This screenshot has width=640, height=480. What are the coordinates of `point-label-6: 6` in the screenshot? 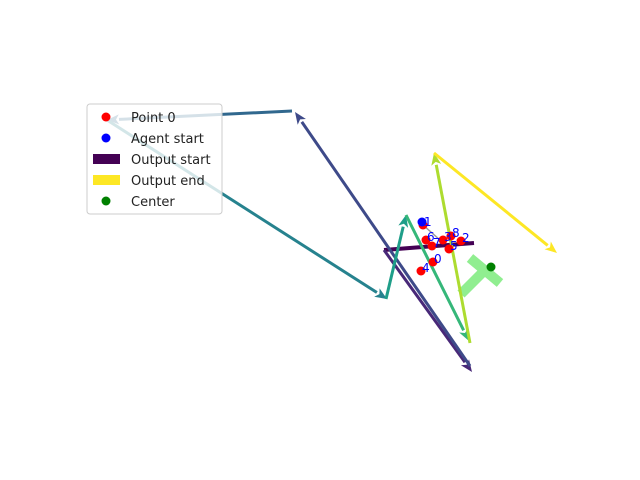 It's located at (431, 237).